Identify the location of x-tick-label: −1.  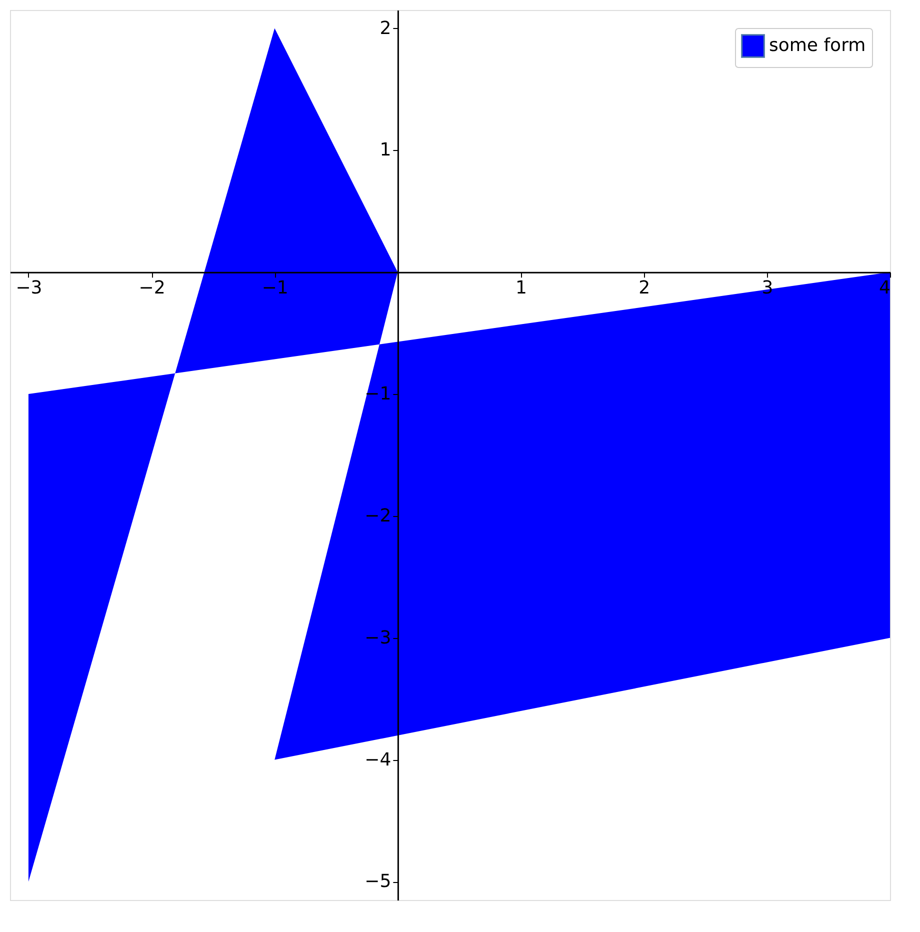
(275, 288).